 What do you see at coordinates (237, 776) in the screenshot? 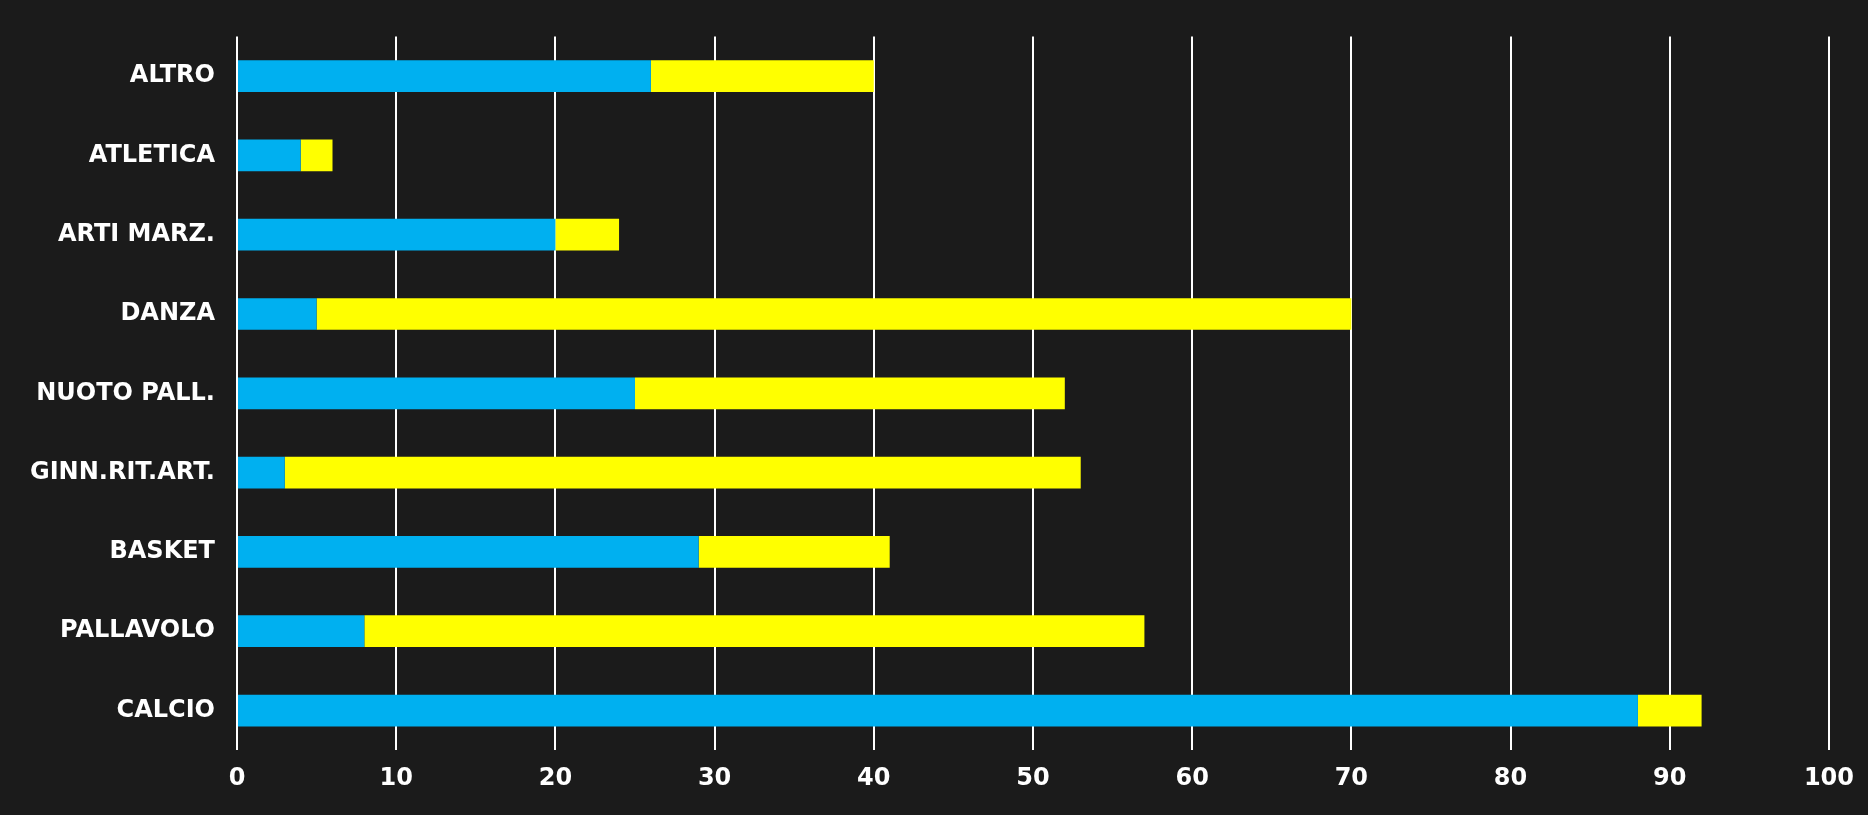
I see `x-tick-label: 0` at bounding box center [237, 776].